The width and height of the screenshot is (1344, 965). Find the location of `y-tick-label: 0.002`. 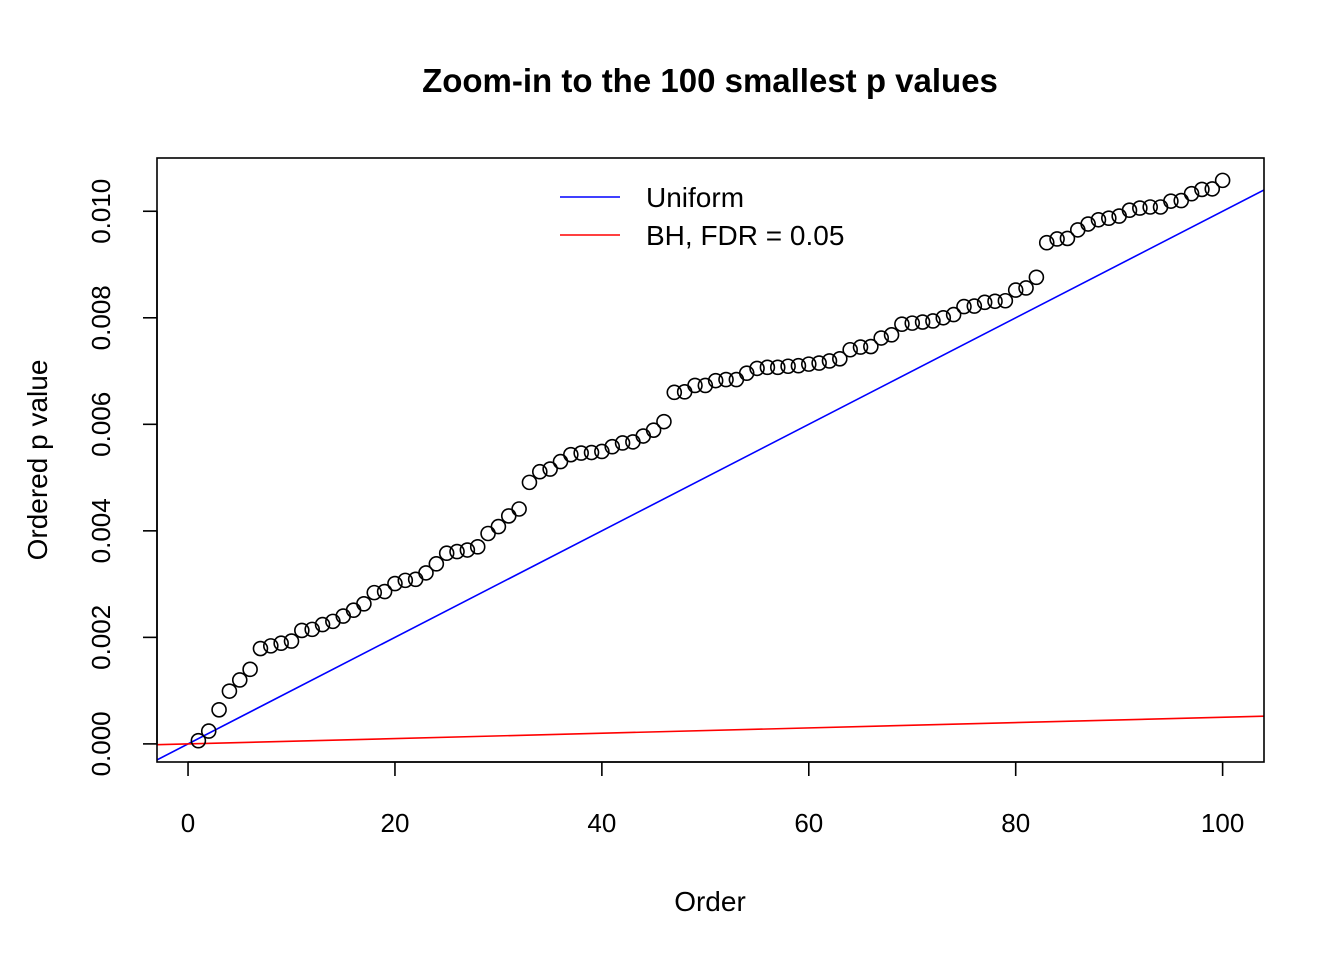

y-tick-label: 0.002 is located at coordinates (101, 637).